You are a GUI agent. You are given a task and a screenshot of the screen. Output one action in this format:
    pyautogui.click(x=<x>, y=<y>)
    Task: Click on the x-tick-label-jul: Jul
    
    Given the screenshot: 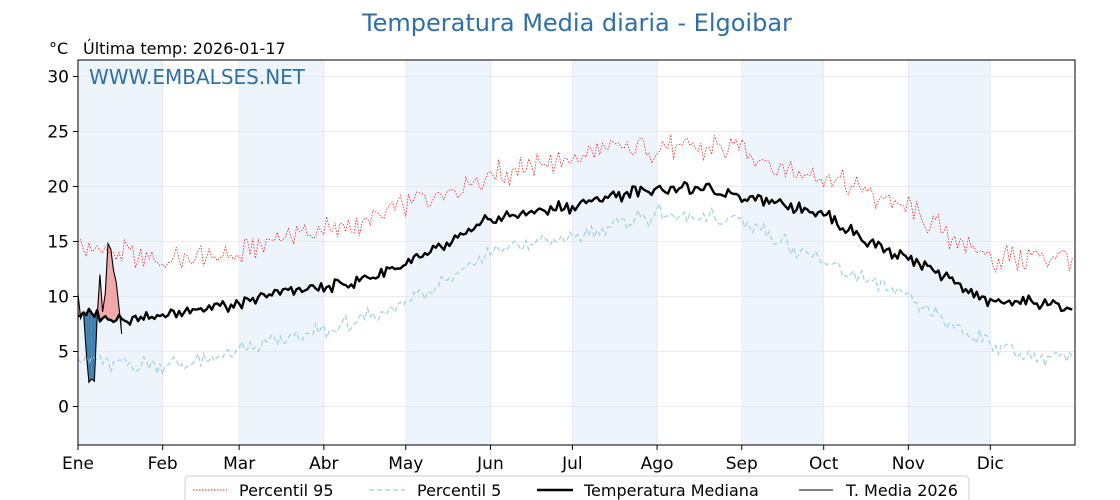 What is the action you would take?
    pyautogui.click(x=572, y=464)
    